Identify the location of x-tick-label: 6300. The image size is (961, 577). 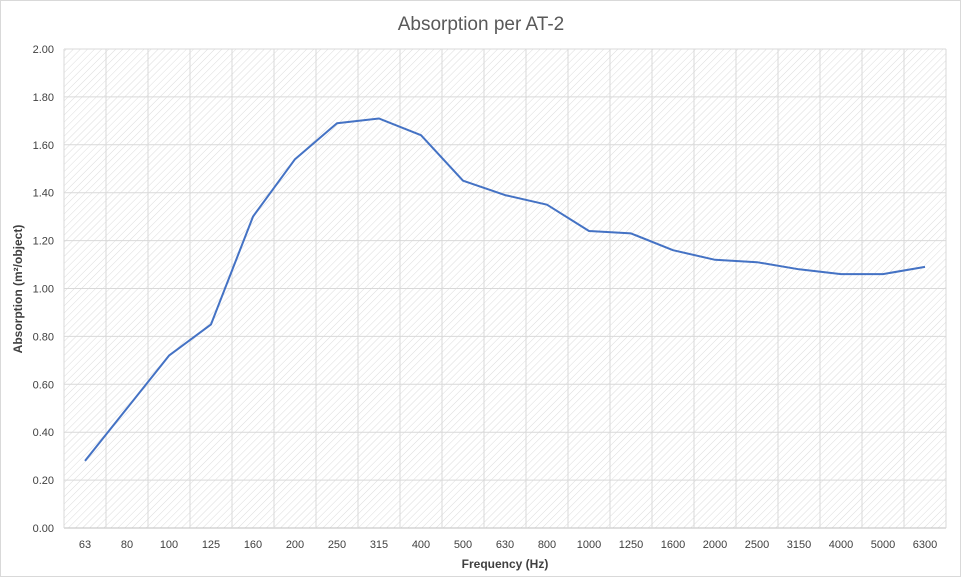
(925, 545).